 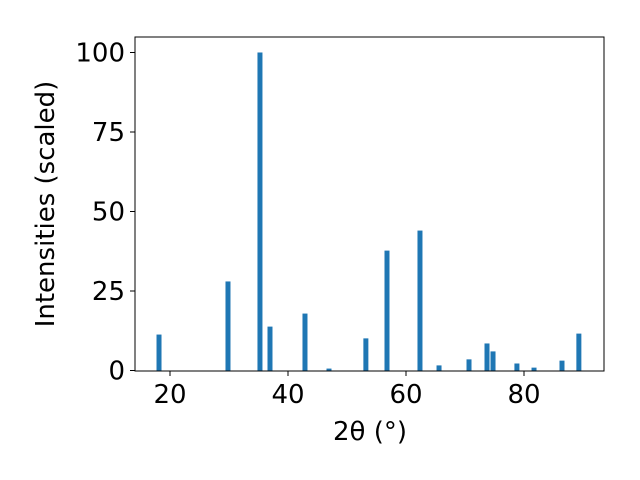 What do you see at coordinates (370, 432) in the screenshot?
I see `x-axis-label: 2θ (°)` at bounding box center [370, 432].